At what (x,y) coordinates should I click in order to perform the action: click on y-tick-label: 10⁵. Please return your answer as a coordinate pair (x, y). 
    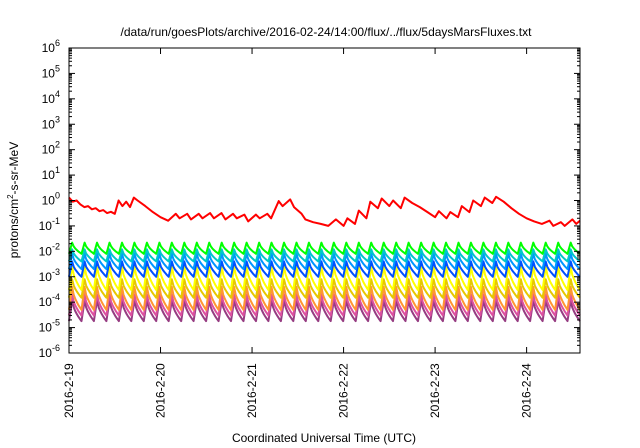
    Looking at the image, I should click on (51, 71).